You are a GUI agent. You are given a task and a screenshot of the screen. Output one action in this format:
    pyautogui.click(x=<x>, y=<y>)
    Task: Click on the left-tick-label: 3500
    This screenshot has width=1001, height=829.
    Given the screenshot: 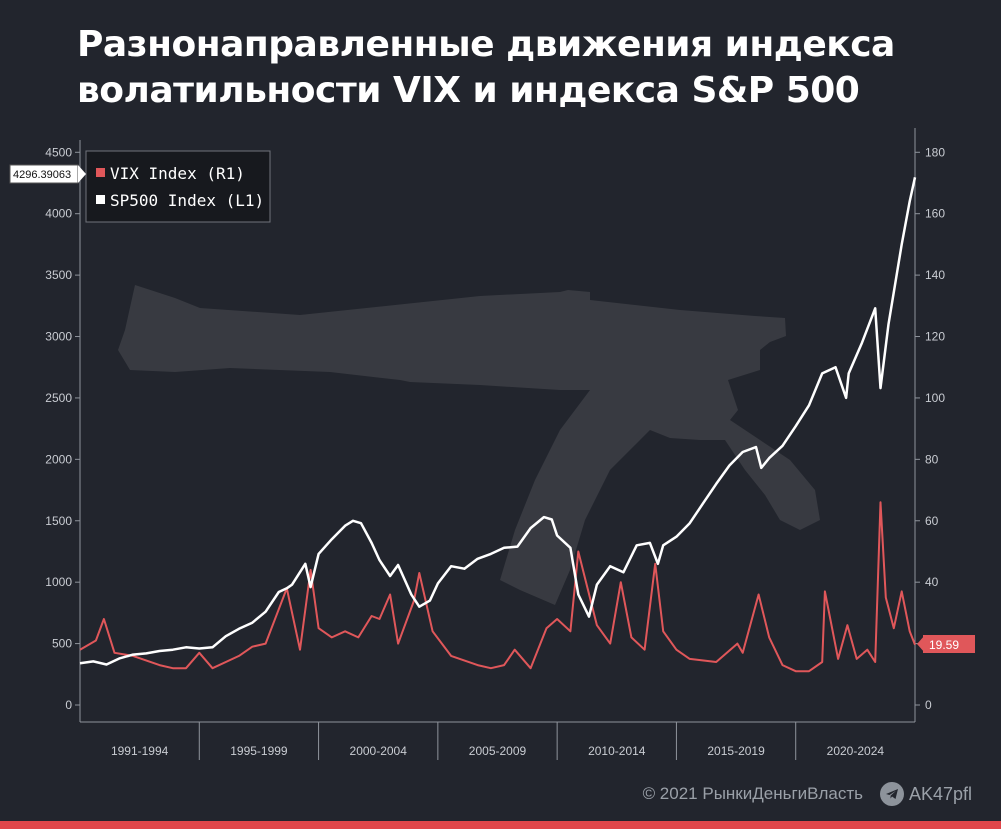 What is the action you would take?
    pyautogui.click(x=58, y=275)
    